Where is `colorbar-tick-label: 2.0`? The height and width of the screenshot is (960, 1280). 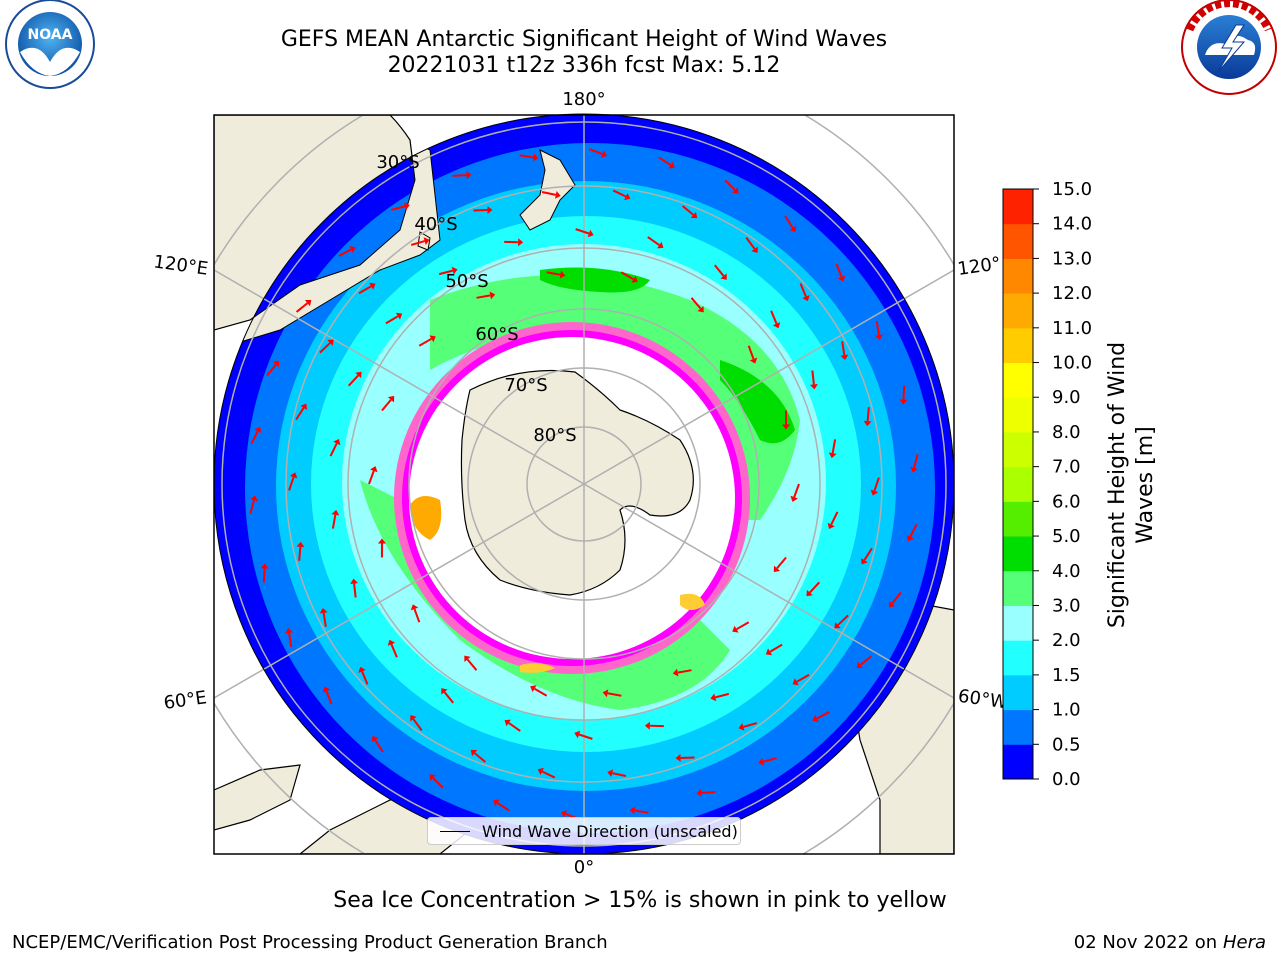 colorbar-tick-label: 2.0 is located at coordinates (1066, 640).